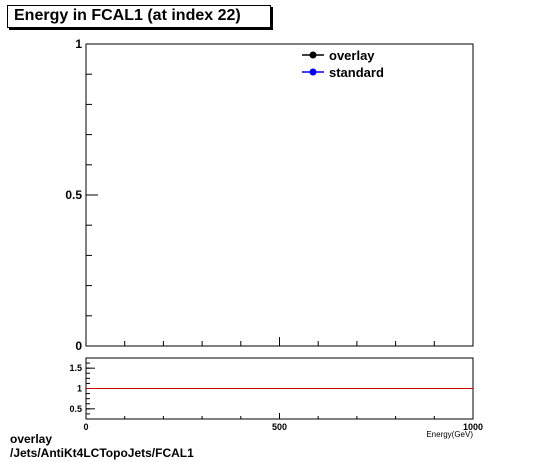 The height and width of the screenshot is (462, 546). Describe the element at coordinates (75, 409) in the screenshot. I see `ratio-y-tick-label: 0.5` at that location.